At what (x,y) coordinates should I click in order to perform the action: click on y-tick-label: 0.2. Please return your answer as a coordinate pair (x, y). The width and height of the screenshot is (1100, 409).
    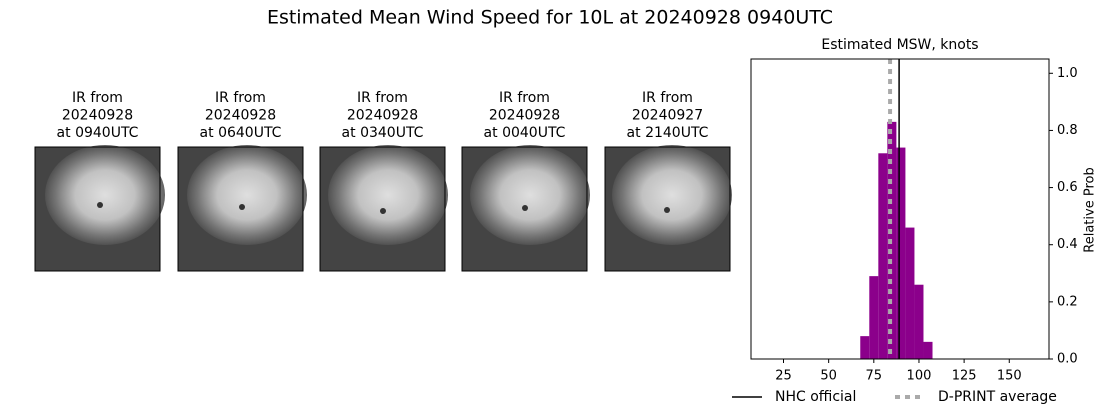
    Looking at the image, I should click on (1067, 301).